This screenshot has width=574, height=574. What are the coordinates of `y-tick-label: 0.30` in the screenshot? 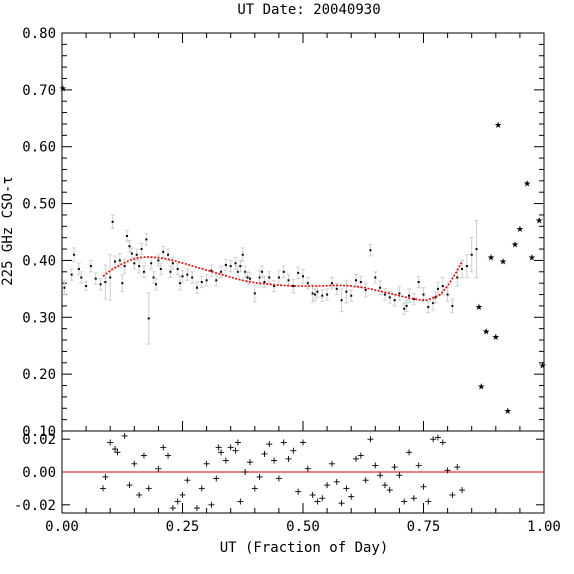 It's located at (39, 318).